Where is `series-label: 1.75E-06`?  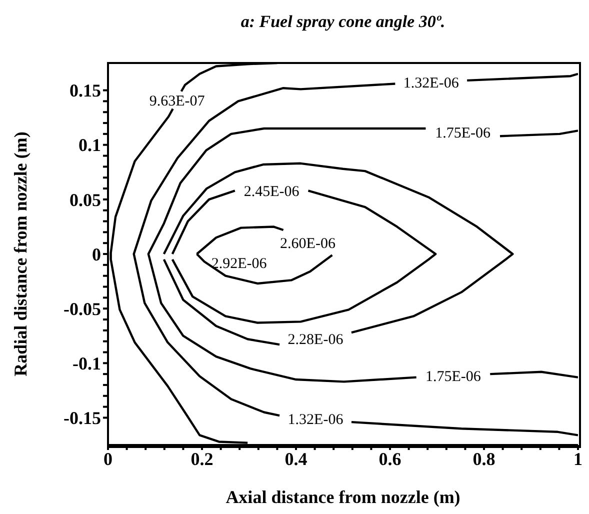
series-label: 1.75E-06 is located at coordinates (454, 377).